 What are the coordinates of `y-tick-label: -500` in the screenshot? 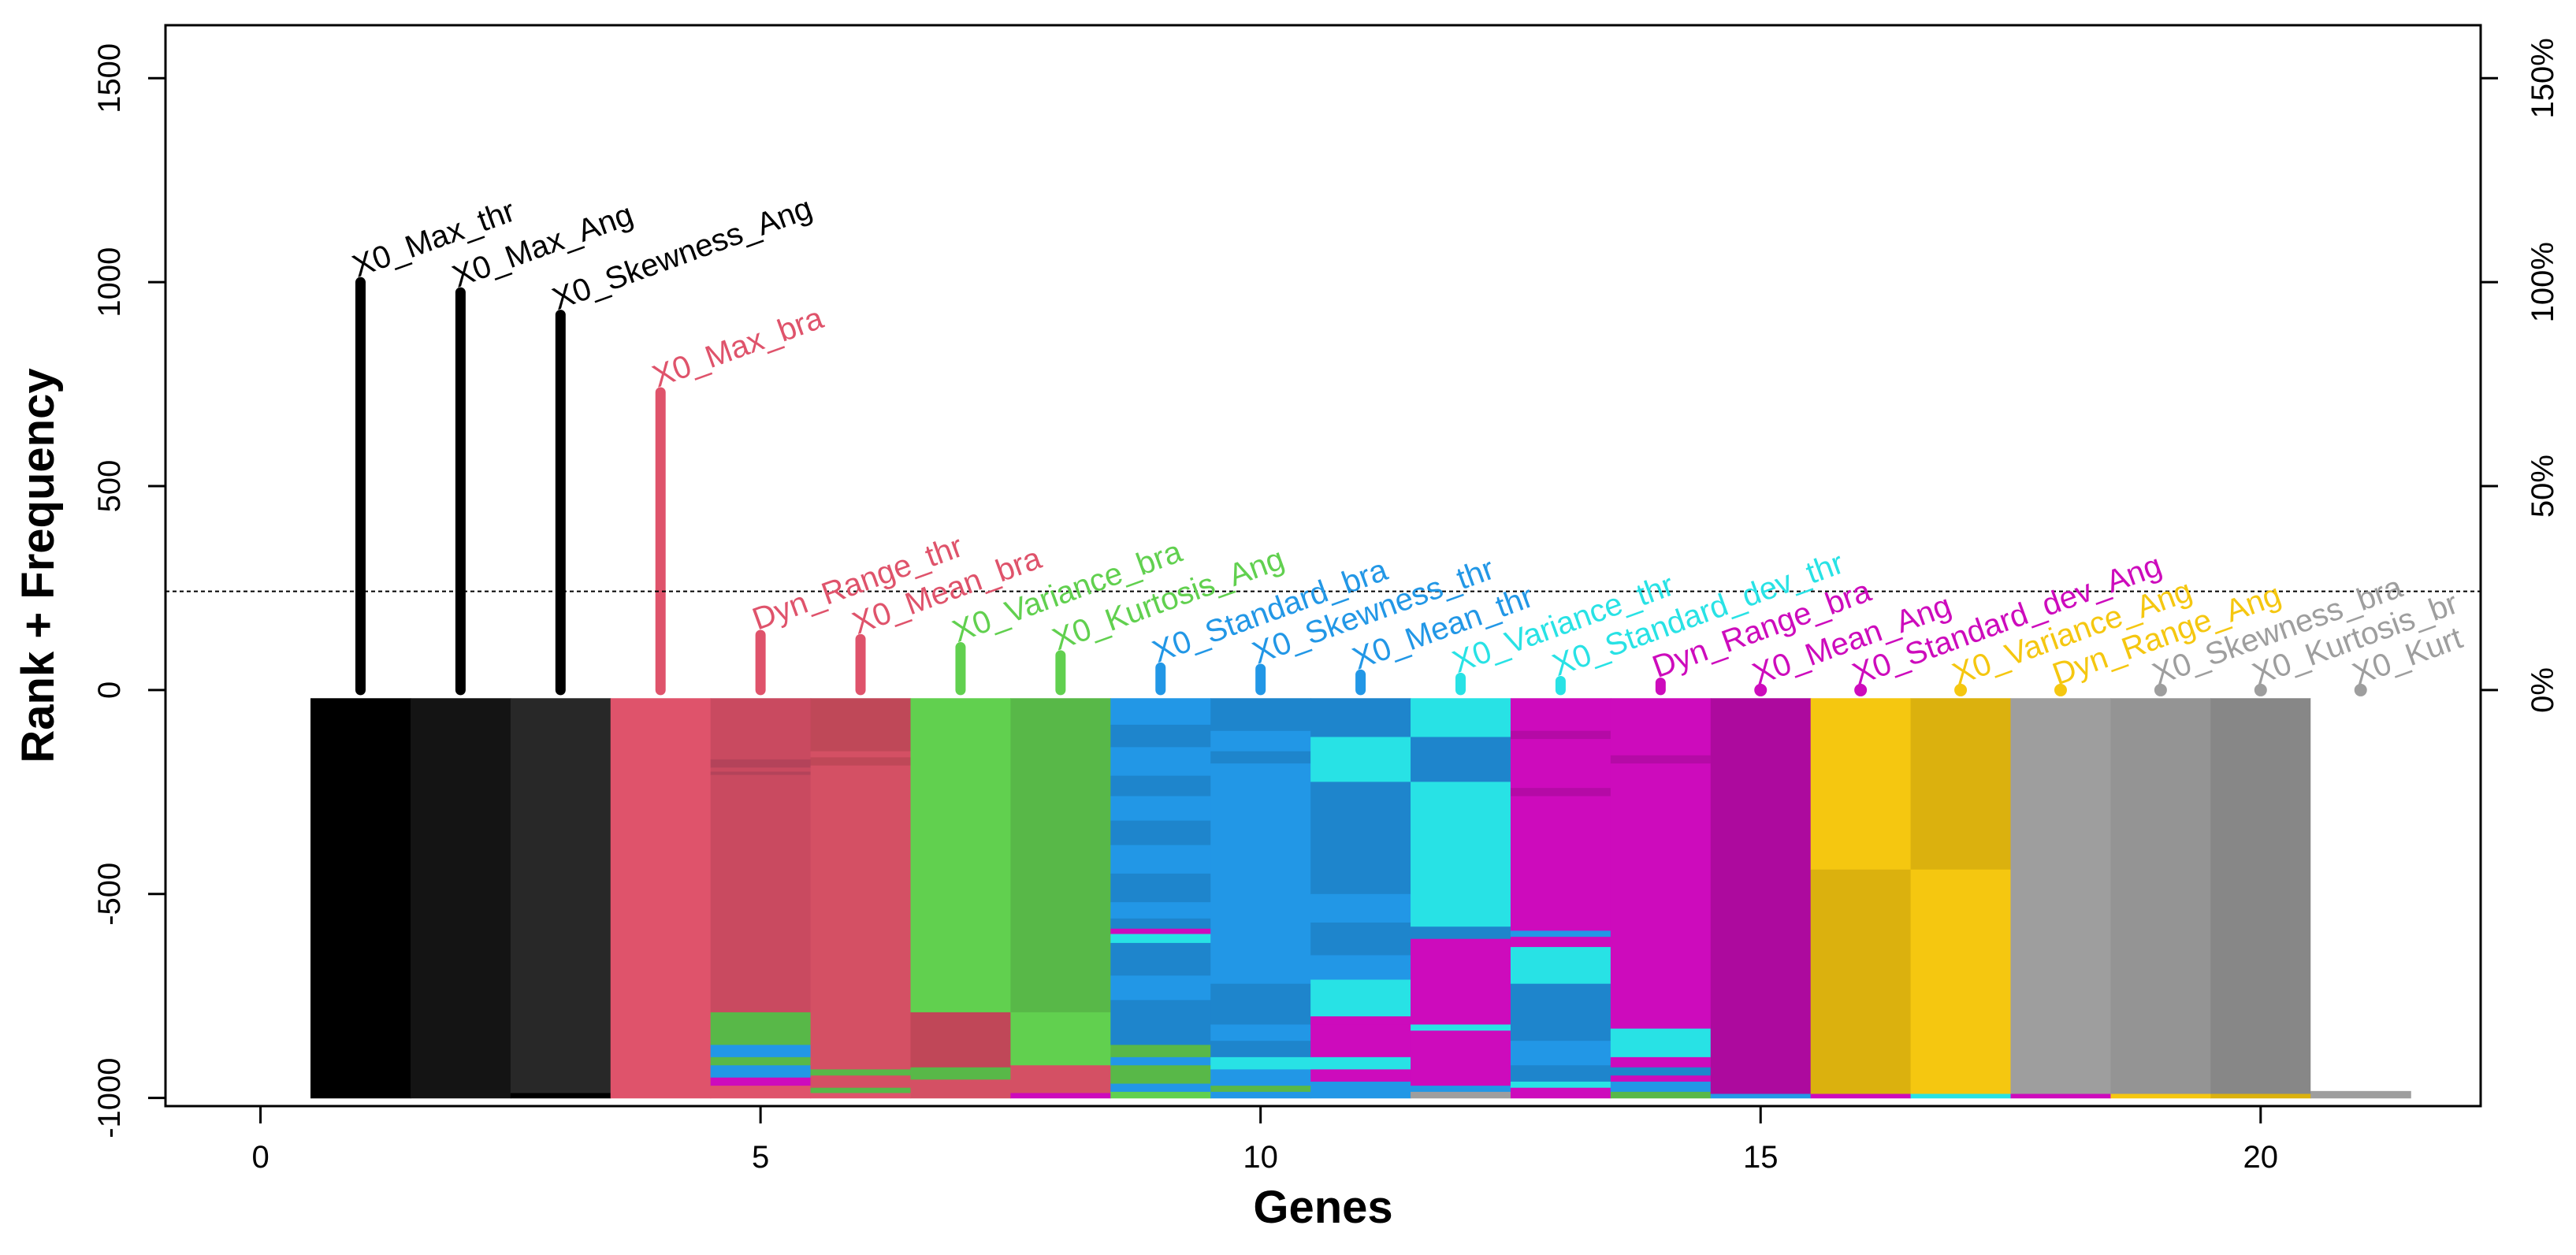 It's located at (109, 894).